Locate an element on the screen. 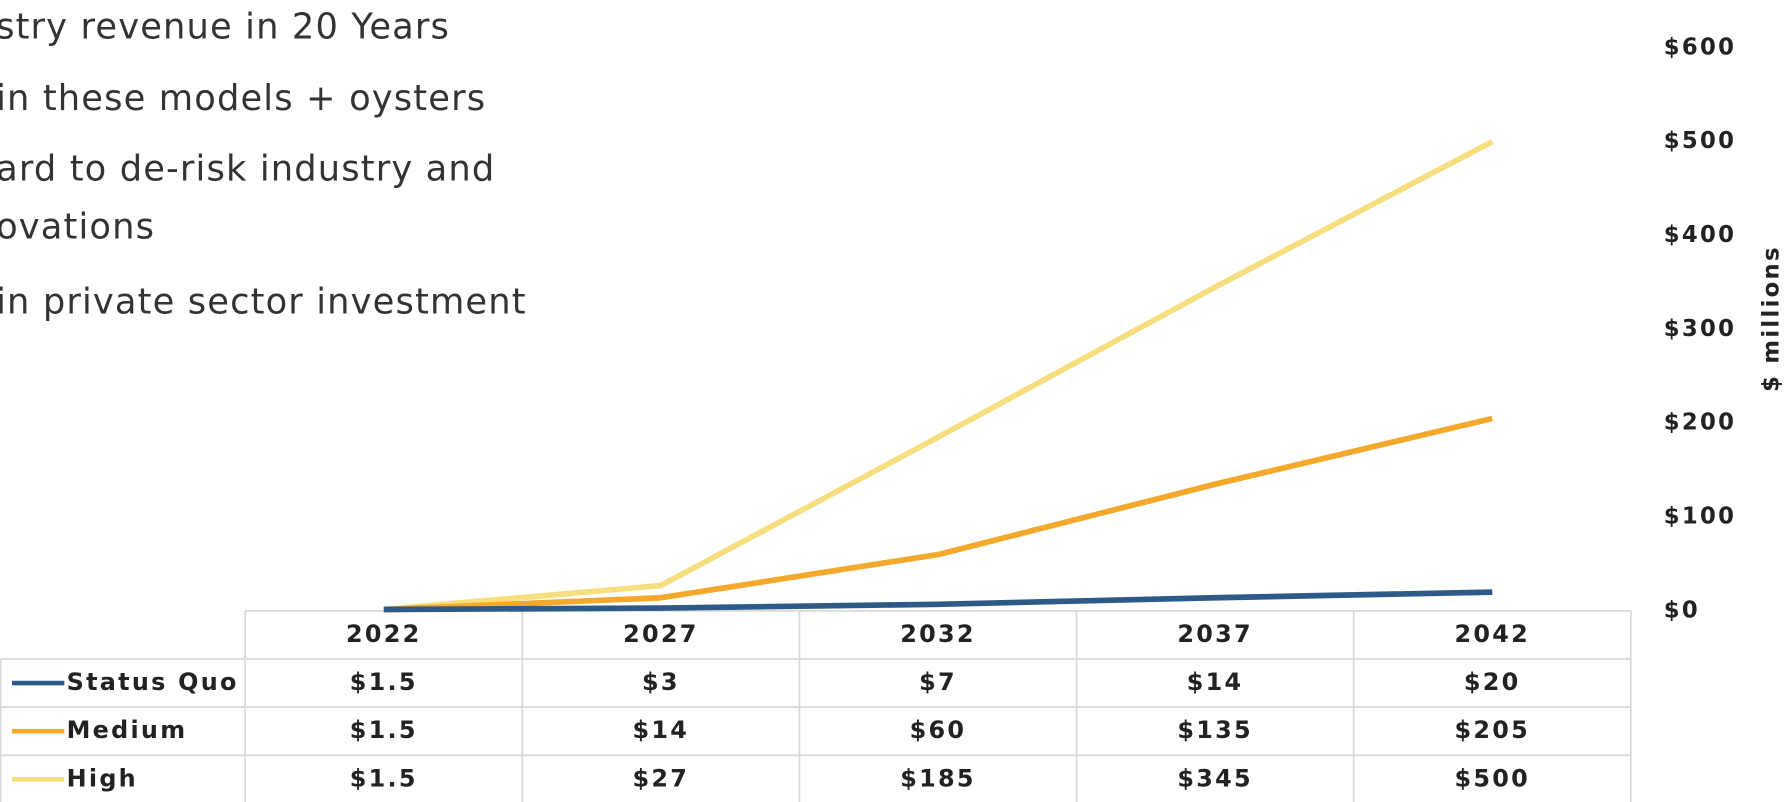 The height and width of the screenshot is (802, 1785). table-cell: $27 is located at coordinates (661, 778).